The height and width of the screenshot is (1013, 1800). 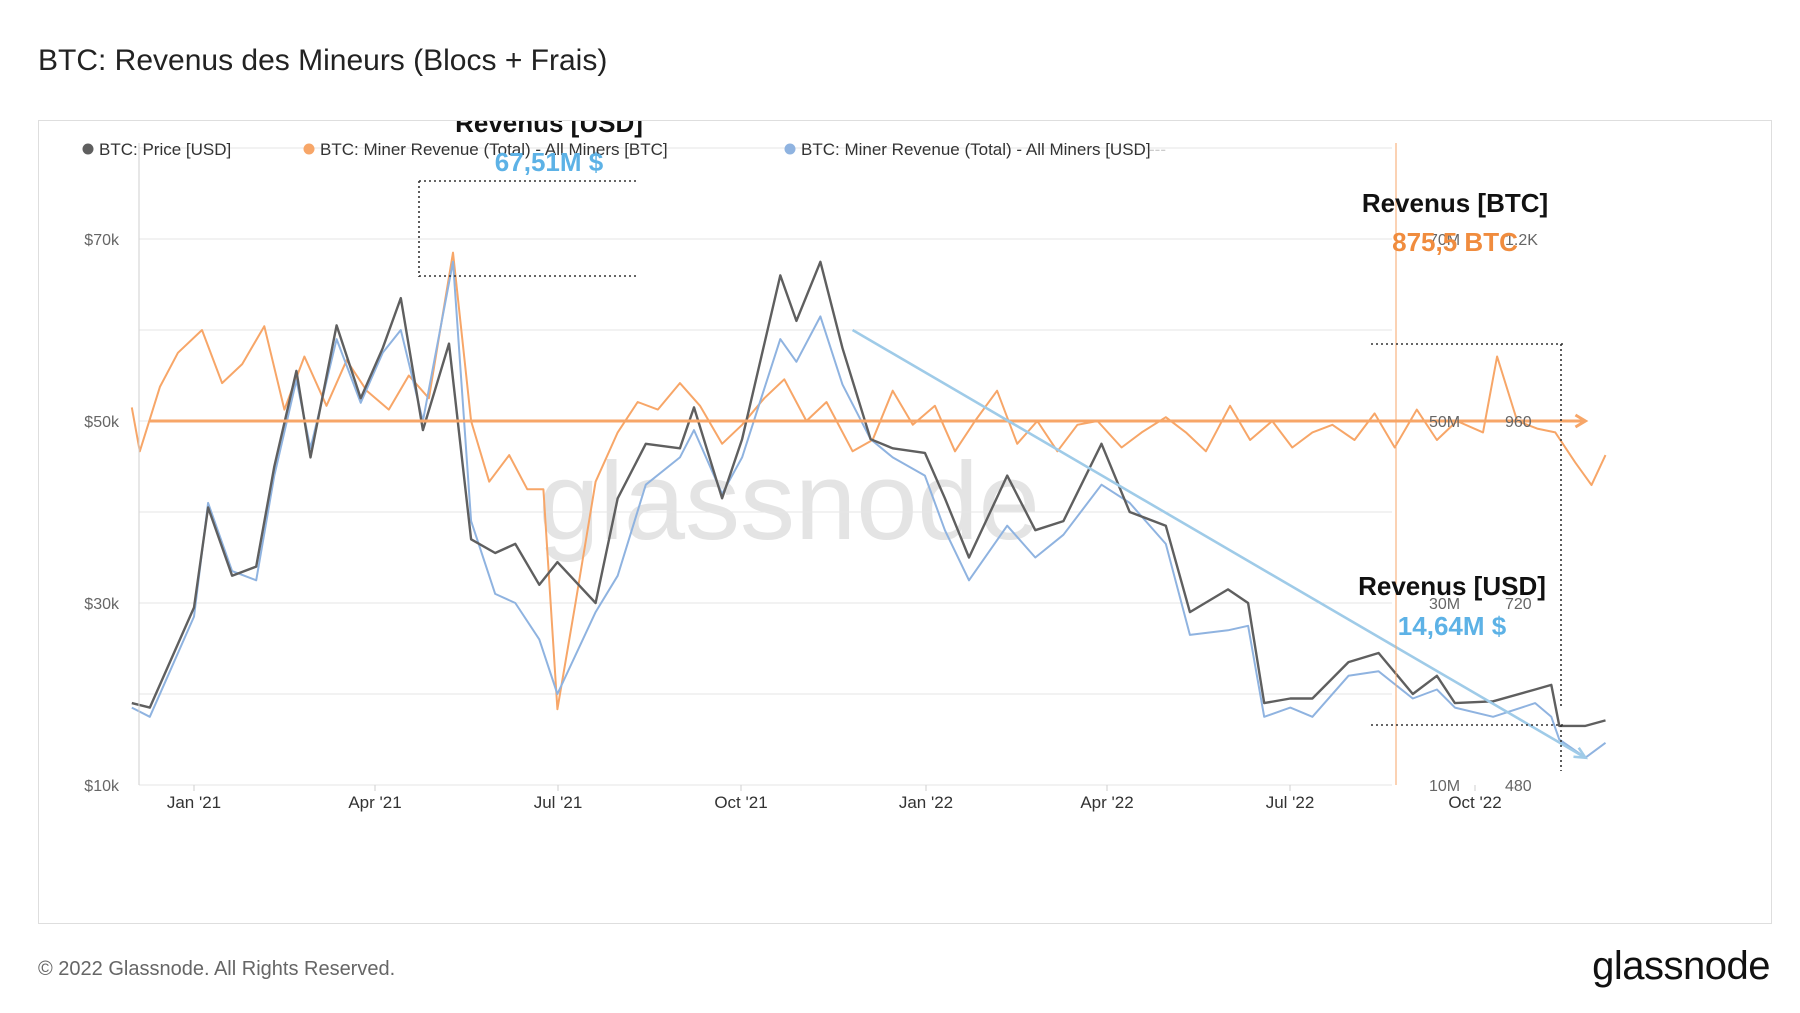 I want to click on btc-average-arrowhead, so click(x=1581, y=421).